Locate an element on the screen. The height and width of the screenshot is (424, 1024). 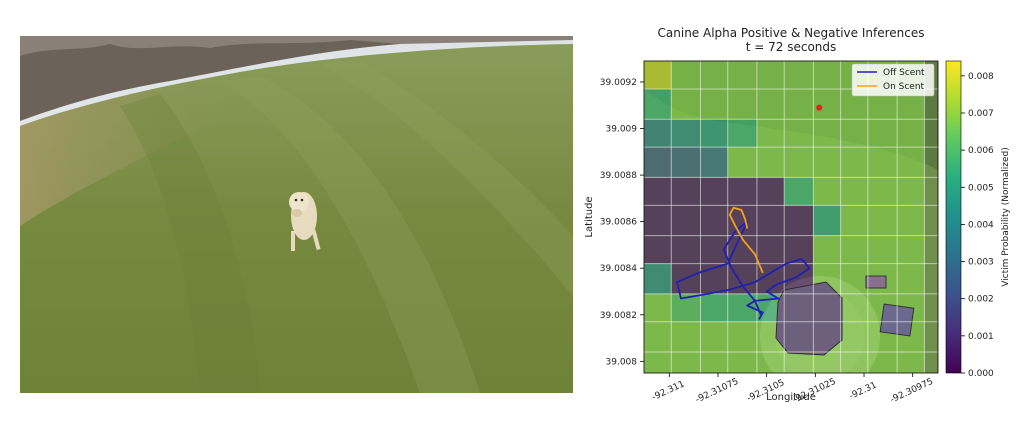
chart-subtitle: t = 72 seconds is located at coordinates (791, 47).